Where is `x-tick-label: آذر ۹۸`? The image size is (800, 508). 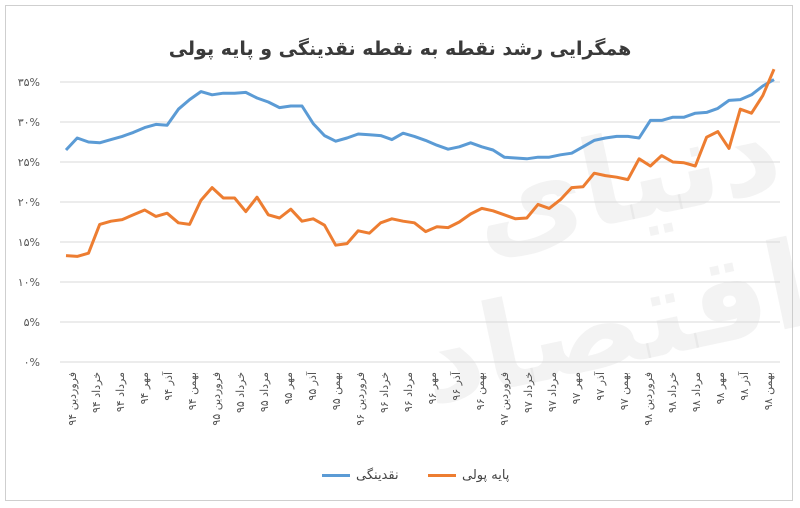 x-tick-label: آذر ۹۸ is located at coordinates (744, 386).